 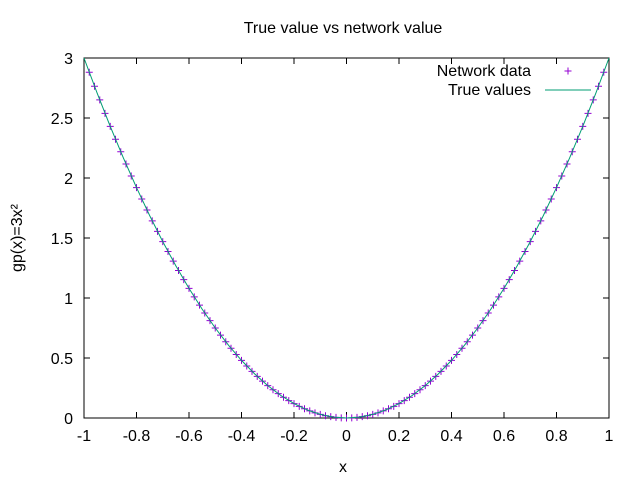 What do you see at coordinates (504, 436) in the screenshot?
I see `x-tick-label: 0.6` at bounding box center [504, 436].